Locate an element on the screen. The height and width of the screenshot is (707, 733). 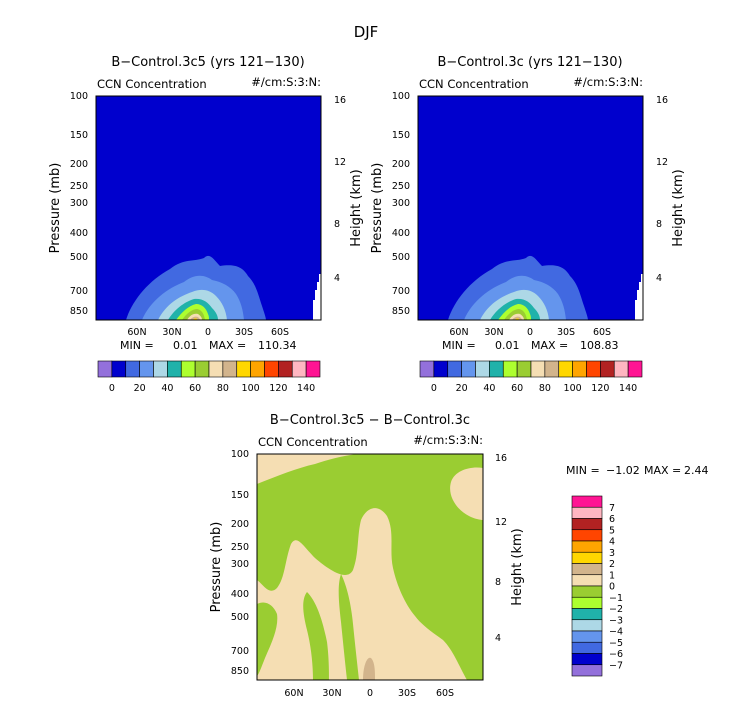
panel-2-y2label: Height (km) is located at coordinates (678, 207).